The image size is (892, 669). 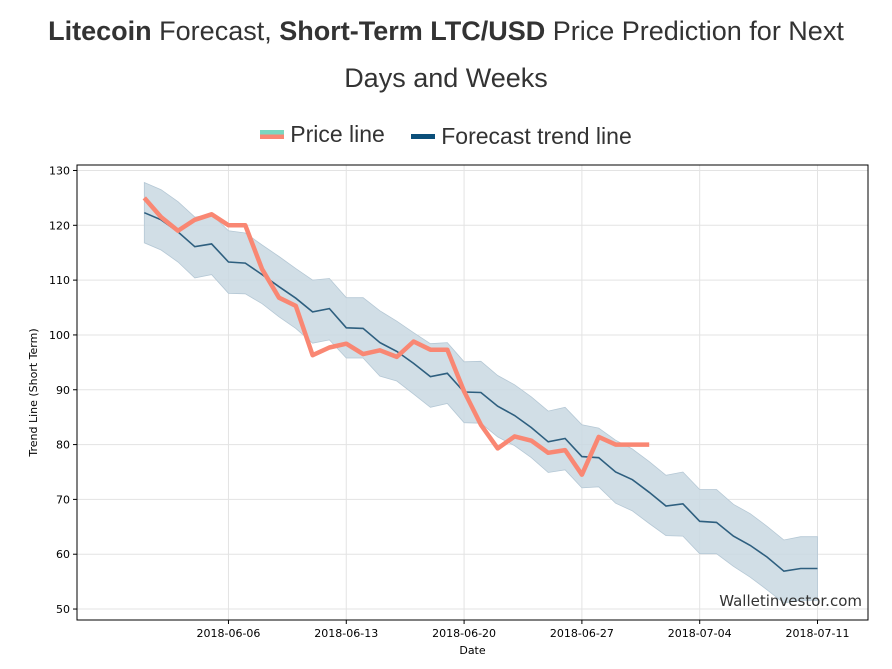 I want to click on y-tick-label: 60, so click(x=63, y=554).